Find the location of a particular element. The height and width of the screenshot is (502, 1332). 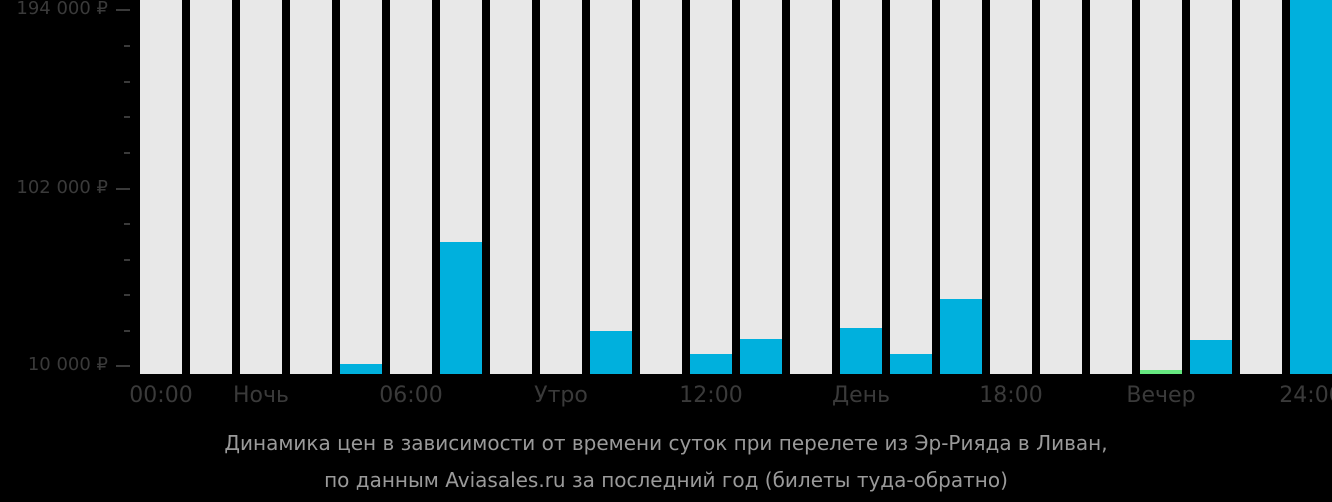

x-axis-label: День is located at coordinates (861, 395).